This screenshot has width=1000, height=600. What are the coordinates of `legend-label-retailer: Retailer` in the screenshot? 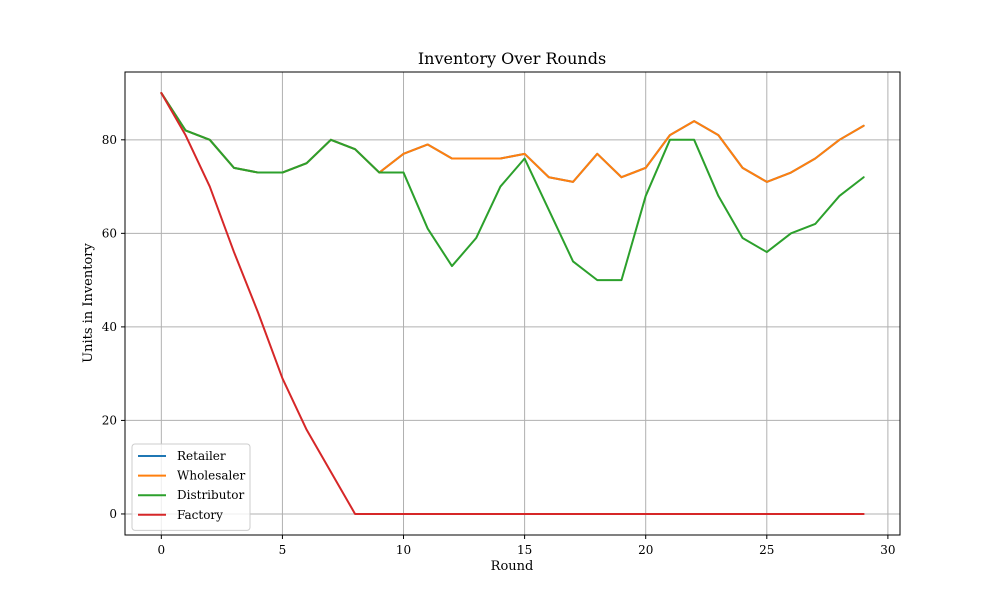 It's located at (201, 456).